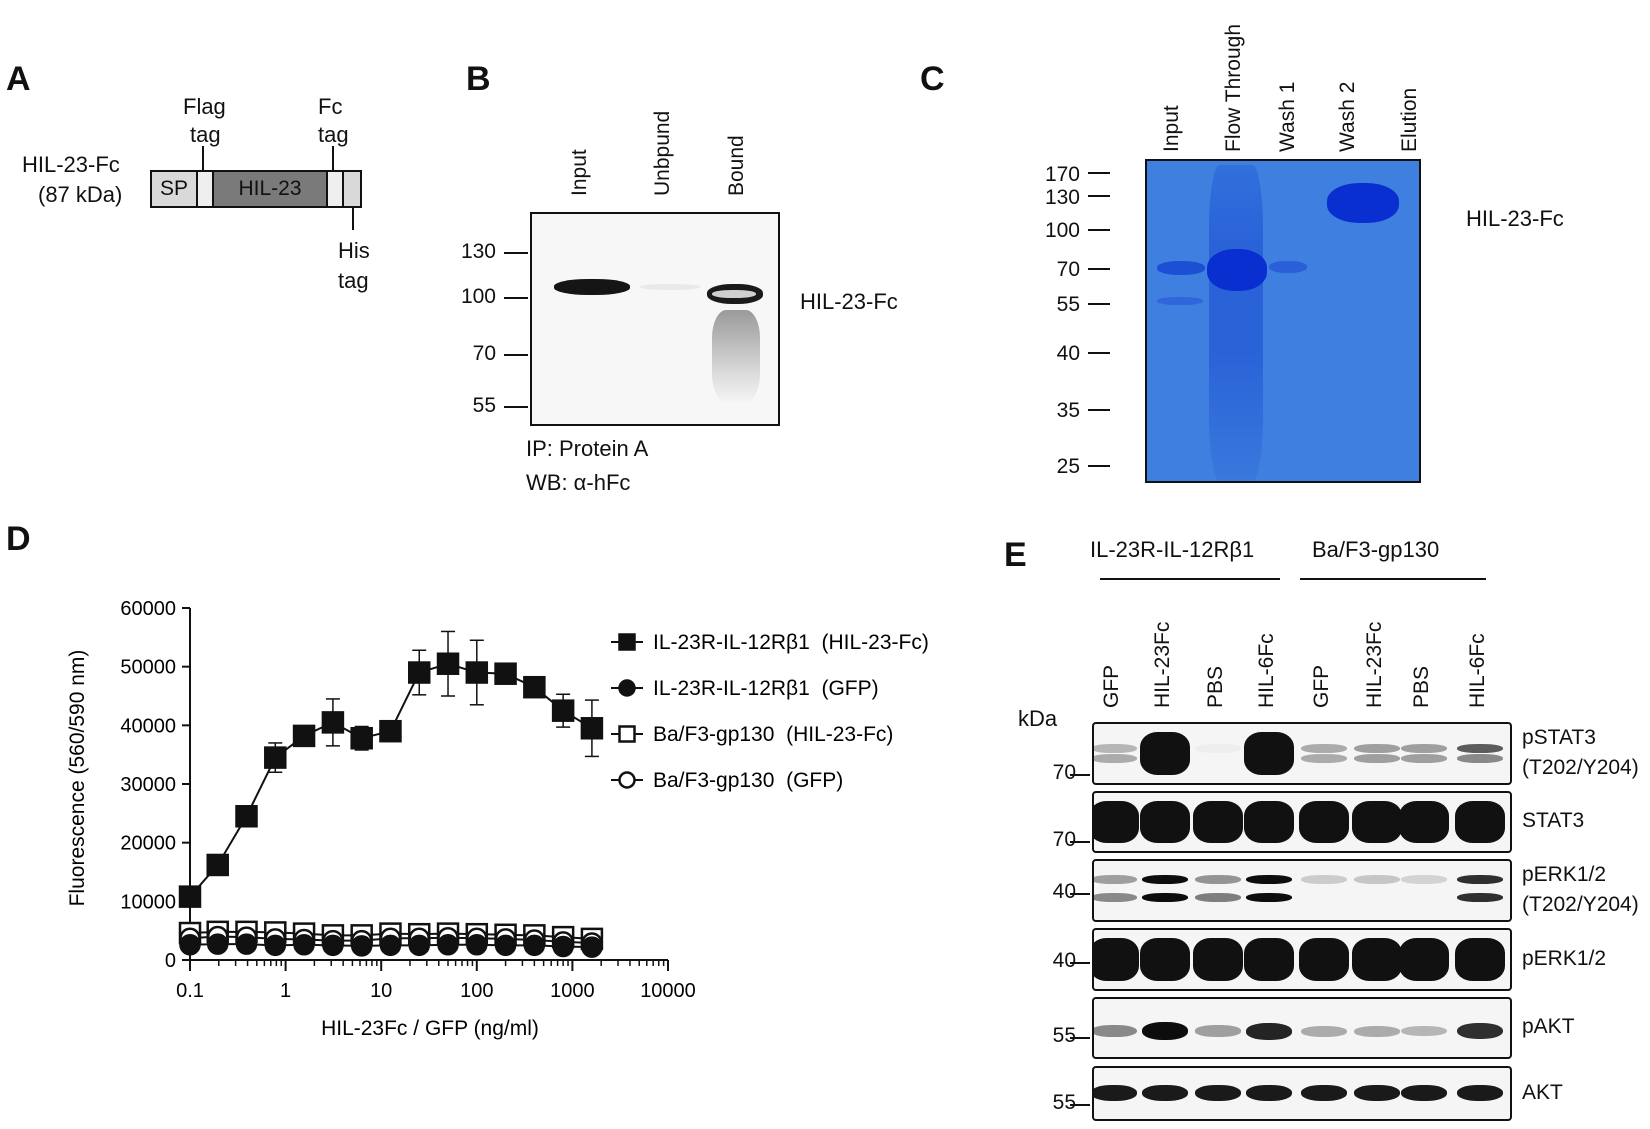 The width and height of the screenshot is (1650, 1129). Describe the element at coordinates (148, 668) in the screenshot. I see `y-tick-label: 50000` at that location.